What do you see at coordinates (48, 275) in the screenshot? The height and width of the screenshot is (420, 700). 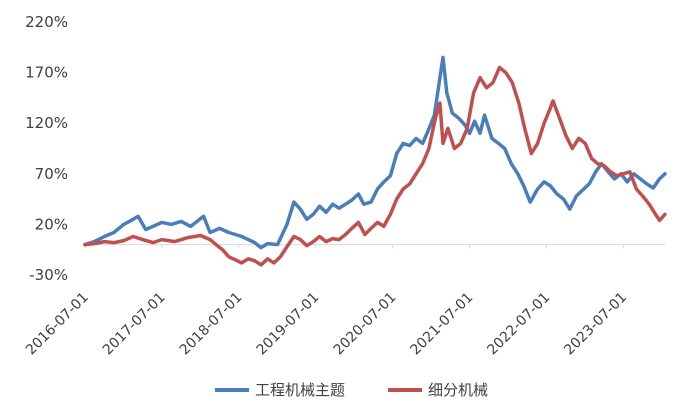 I see `y-tick-label: -30%` at bounding box center [48, 275].